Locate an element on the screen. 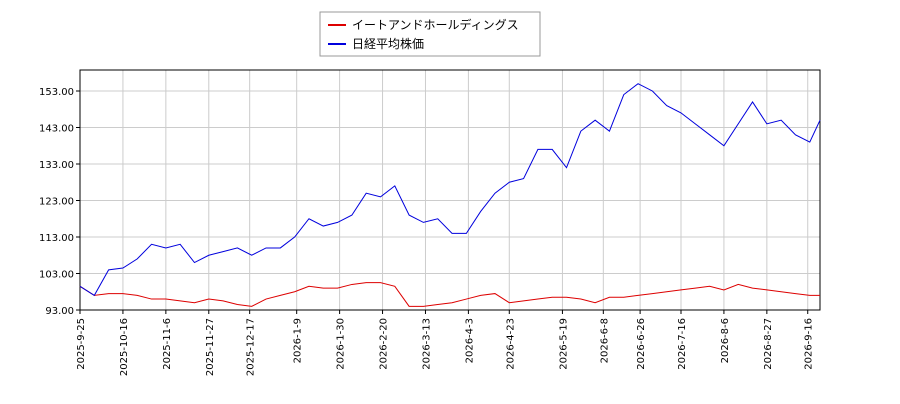 The height and width of the screenshot is (404, 900). x-tick-label: 2026-8-6 is located at coordinates (725, 340).